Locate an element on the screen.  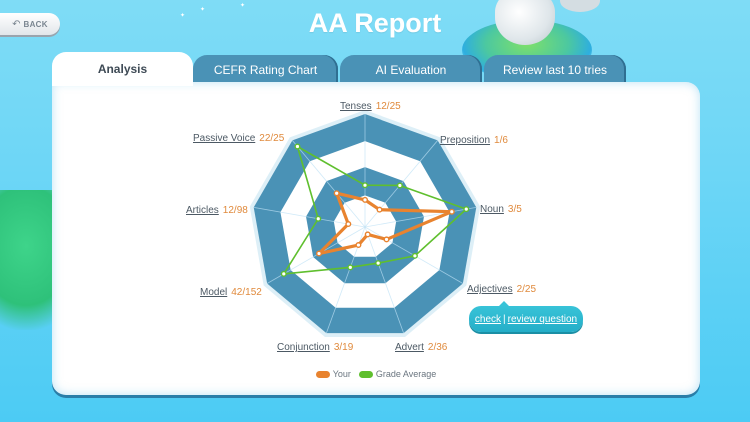
chart-legend: Your Grade Average is located at coordinates (376, 374).